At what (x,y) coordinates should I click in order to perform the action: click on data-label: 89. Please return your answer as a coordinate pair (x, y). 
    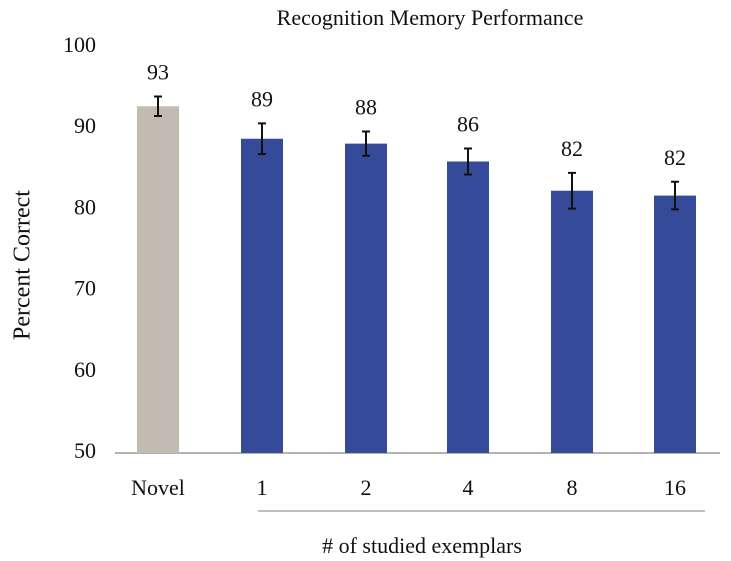
    Looking at the image, I should click on (262, 98).